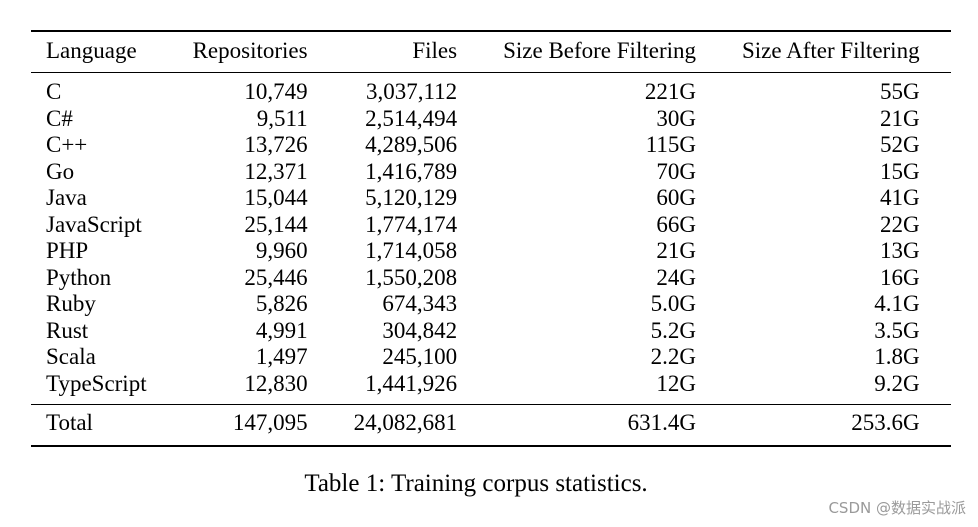 Image resolution: width=978 pixels, height=527 pixels. Describe the element at coordinates (491, 89) in the screenshot. I see `table-row: C 10,749 3,037,112 221G 55G` at that location.